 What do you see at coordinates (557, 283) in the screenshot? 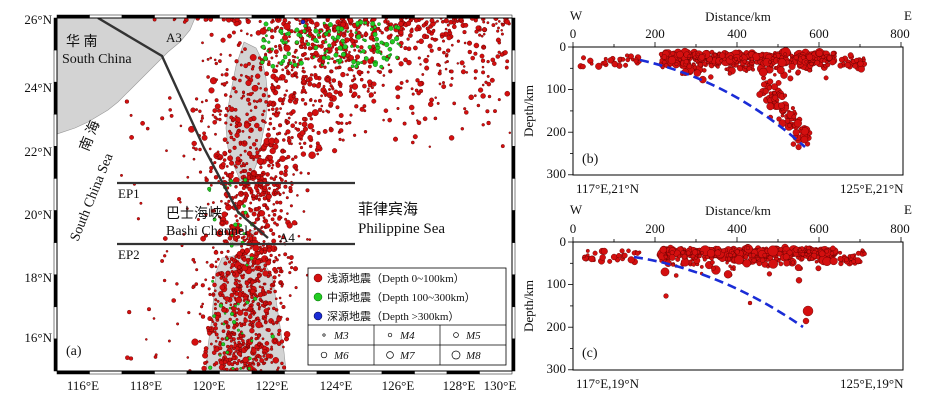
I see `section-c-ytick-100: 100` at bounding box center [557, 283].